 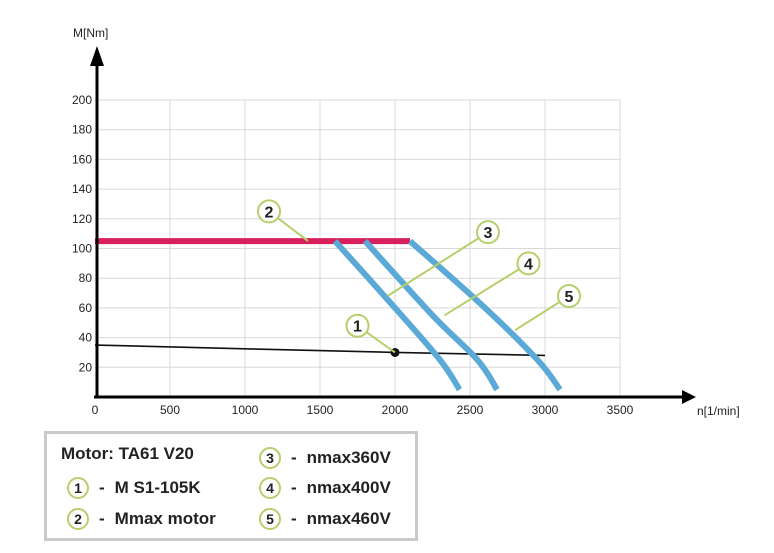 I want to click on y-tick-label: 160, so click(x=82, y=159).